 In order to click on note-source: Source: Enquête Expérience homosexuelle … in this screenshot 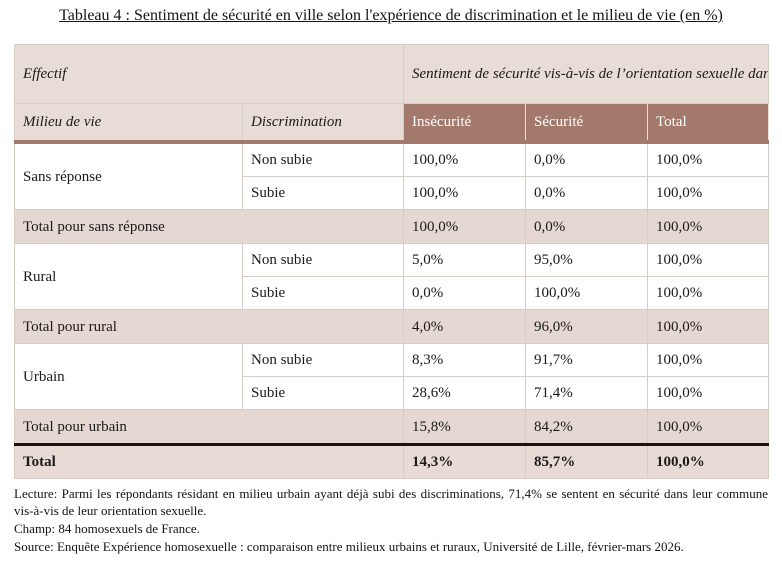, I will do `click(349, 546)`.